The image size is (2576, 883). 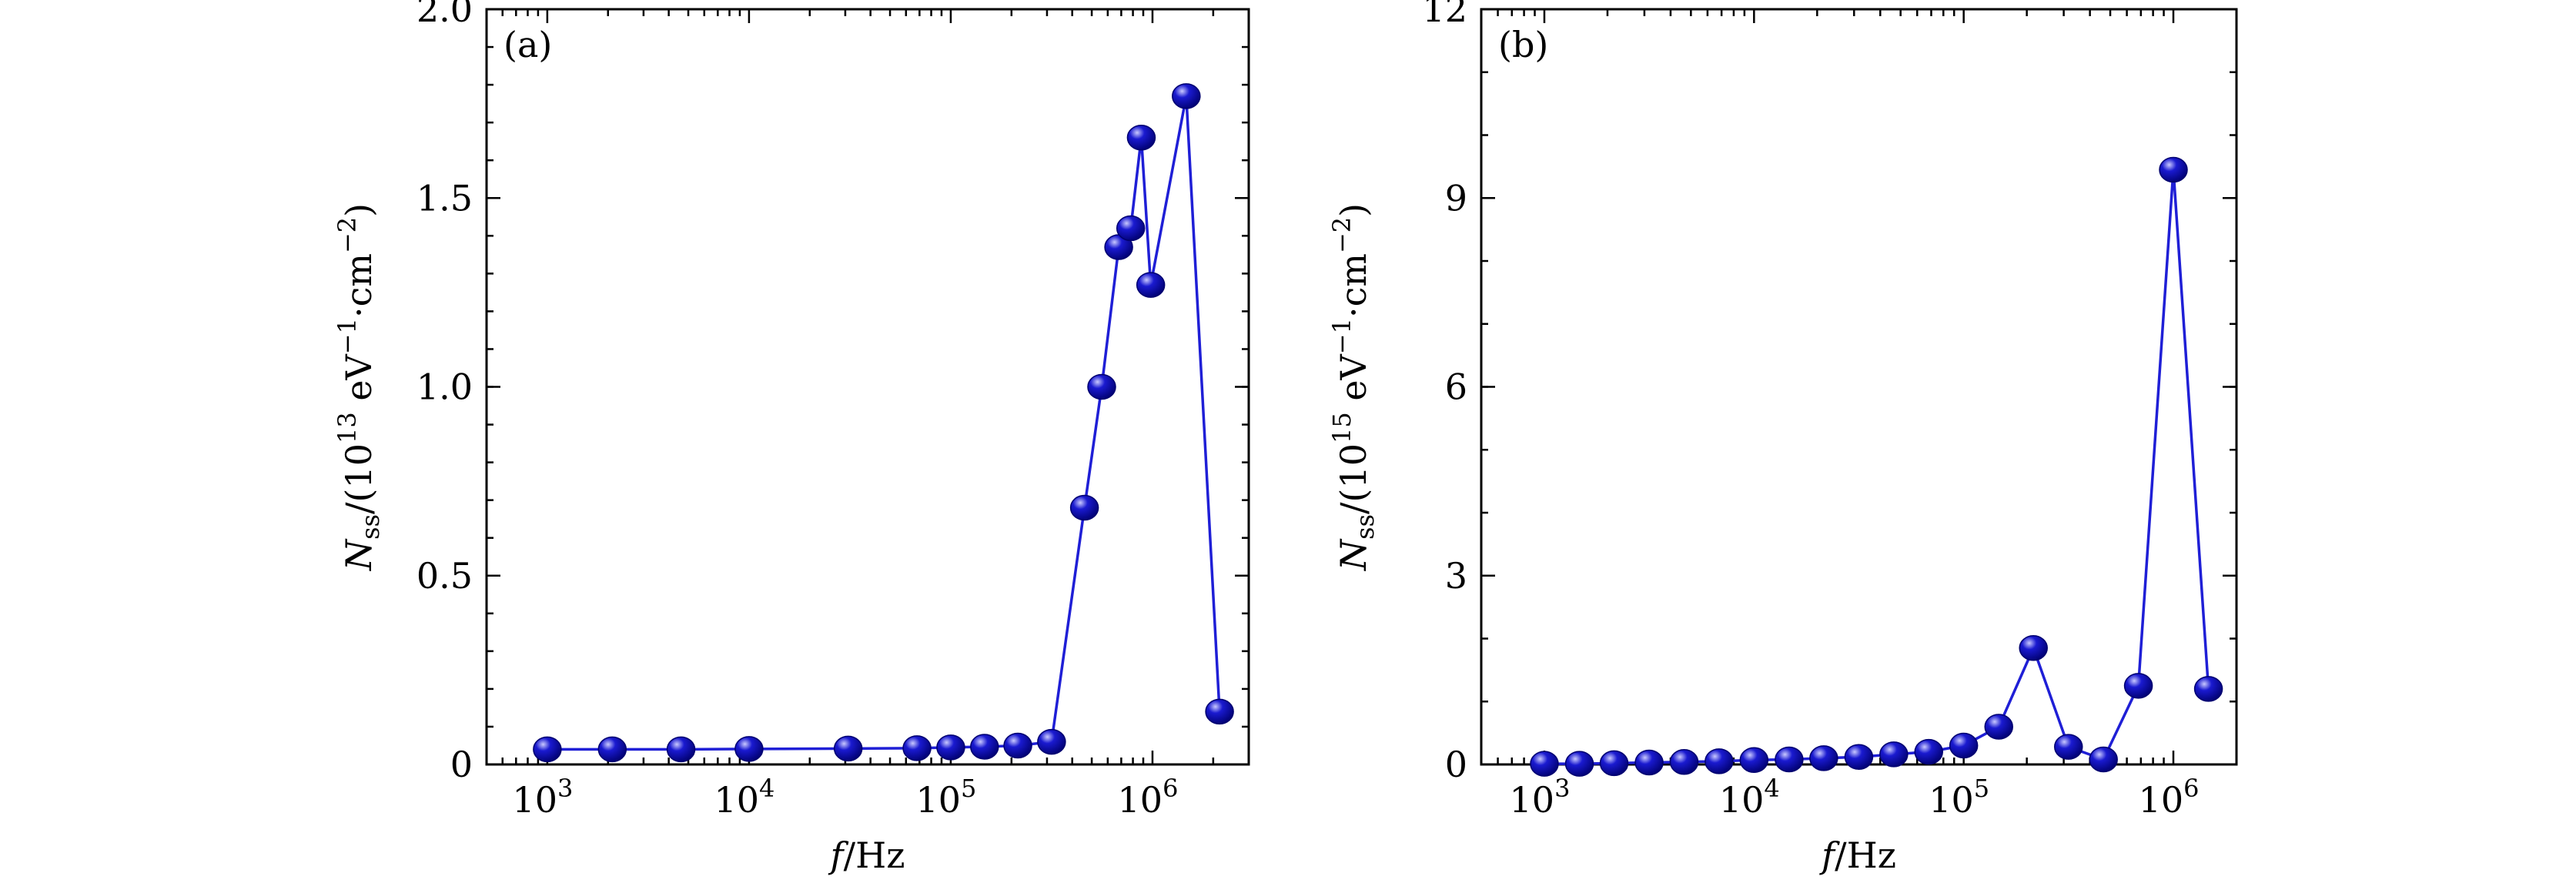 What do you see at coordinates (1354, 387) in the screenshot?
I see `y-axis-title: Nss/(1015 eV−1·cm−2)` at bounding box center [1354, 387].